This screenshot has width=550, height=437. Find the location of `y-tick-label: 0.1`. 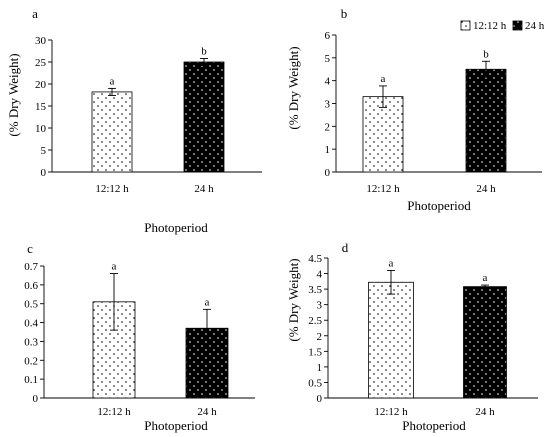

y-tick-label: 0.1 is located at coordinates (31, 380).